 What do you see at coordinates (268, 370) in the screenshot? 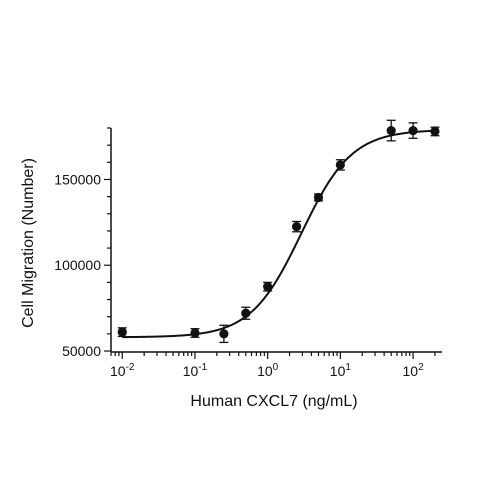
I see `x-tick-label: 10⁰` at bounding box center [268, 370].